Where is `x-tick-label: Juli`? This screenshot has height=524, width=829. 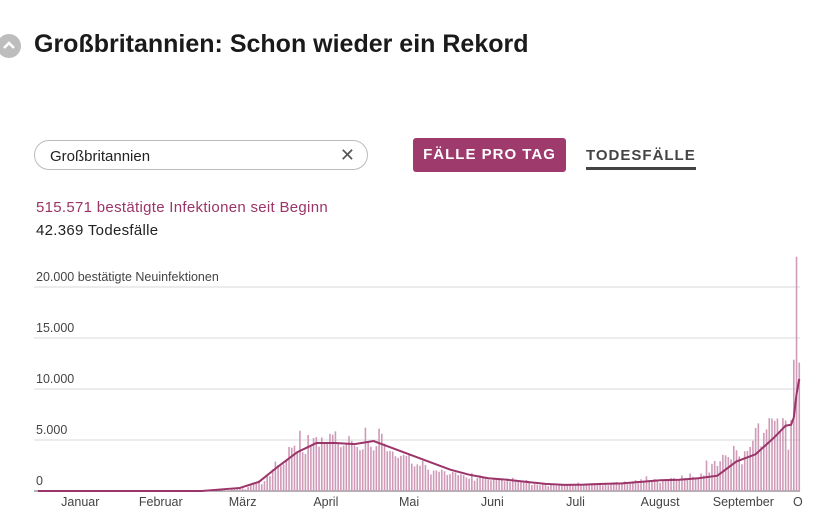 x-tick-label: Juli is located at coordinates (575, 502).